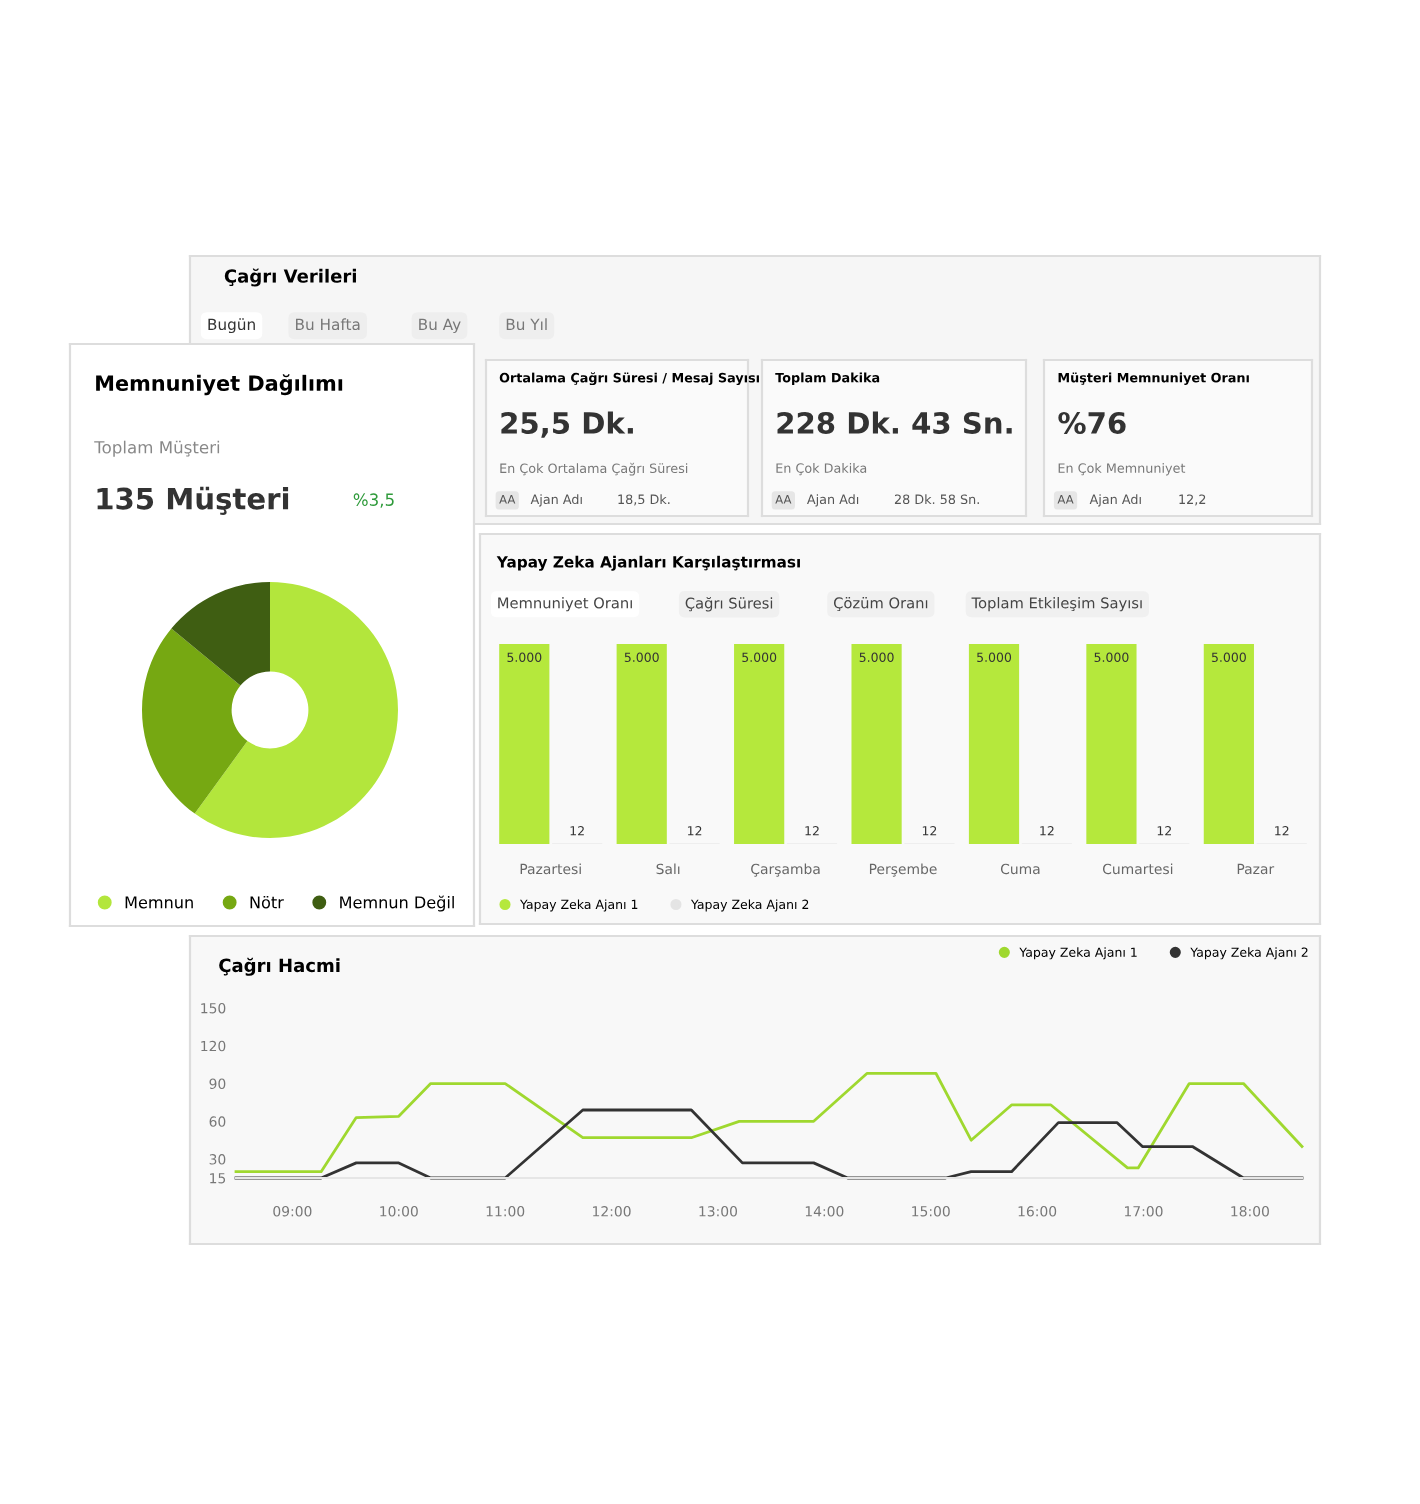 This screenshot has width=1420, height=1504. What do you see at coordinates (373, 500) in the screenshot?
I see `text: %3,5` at bounding box center [373, 500].